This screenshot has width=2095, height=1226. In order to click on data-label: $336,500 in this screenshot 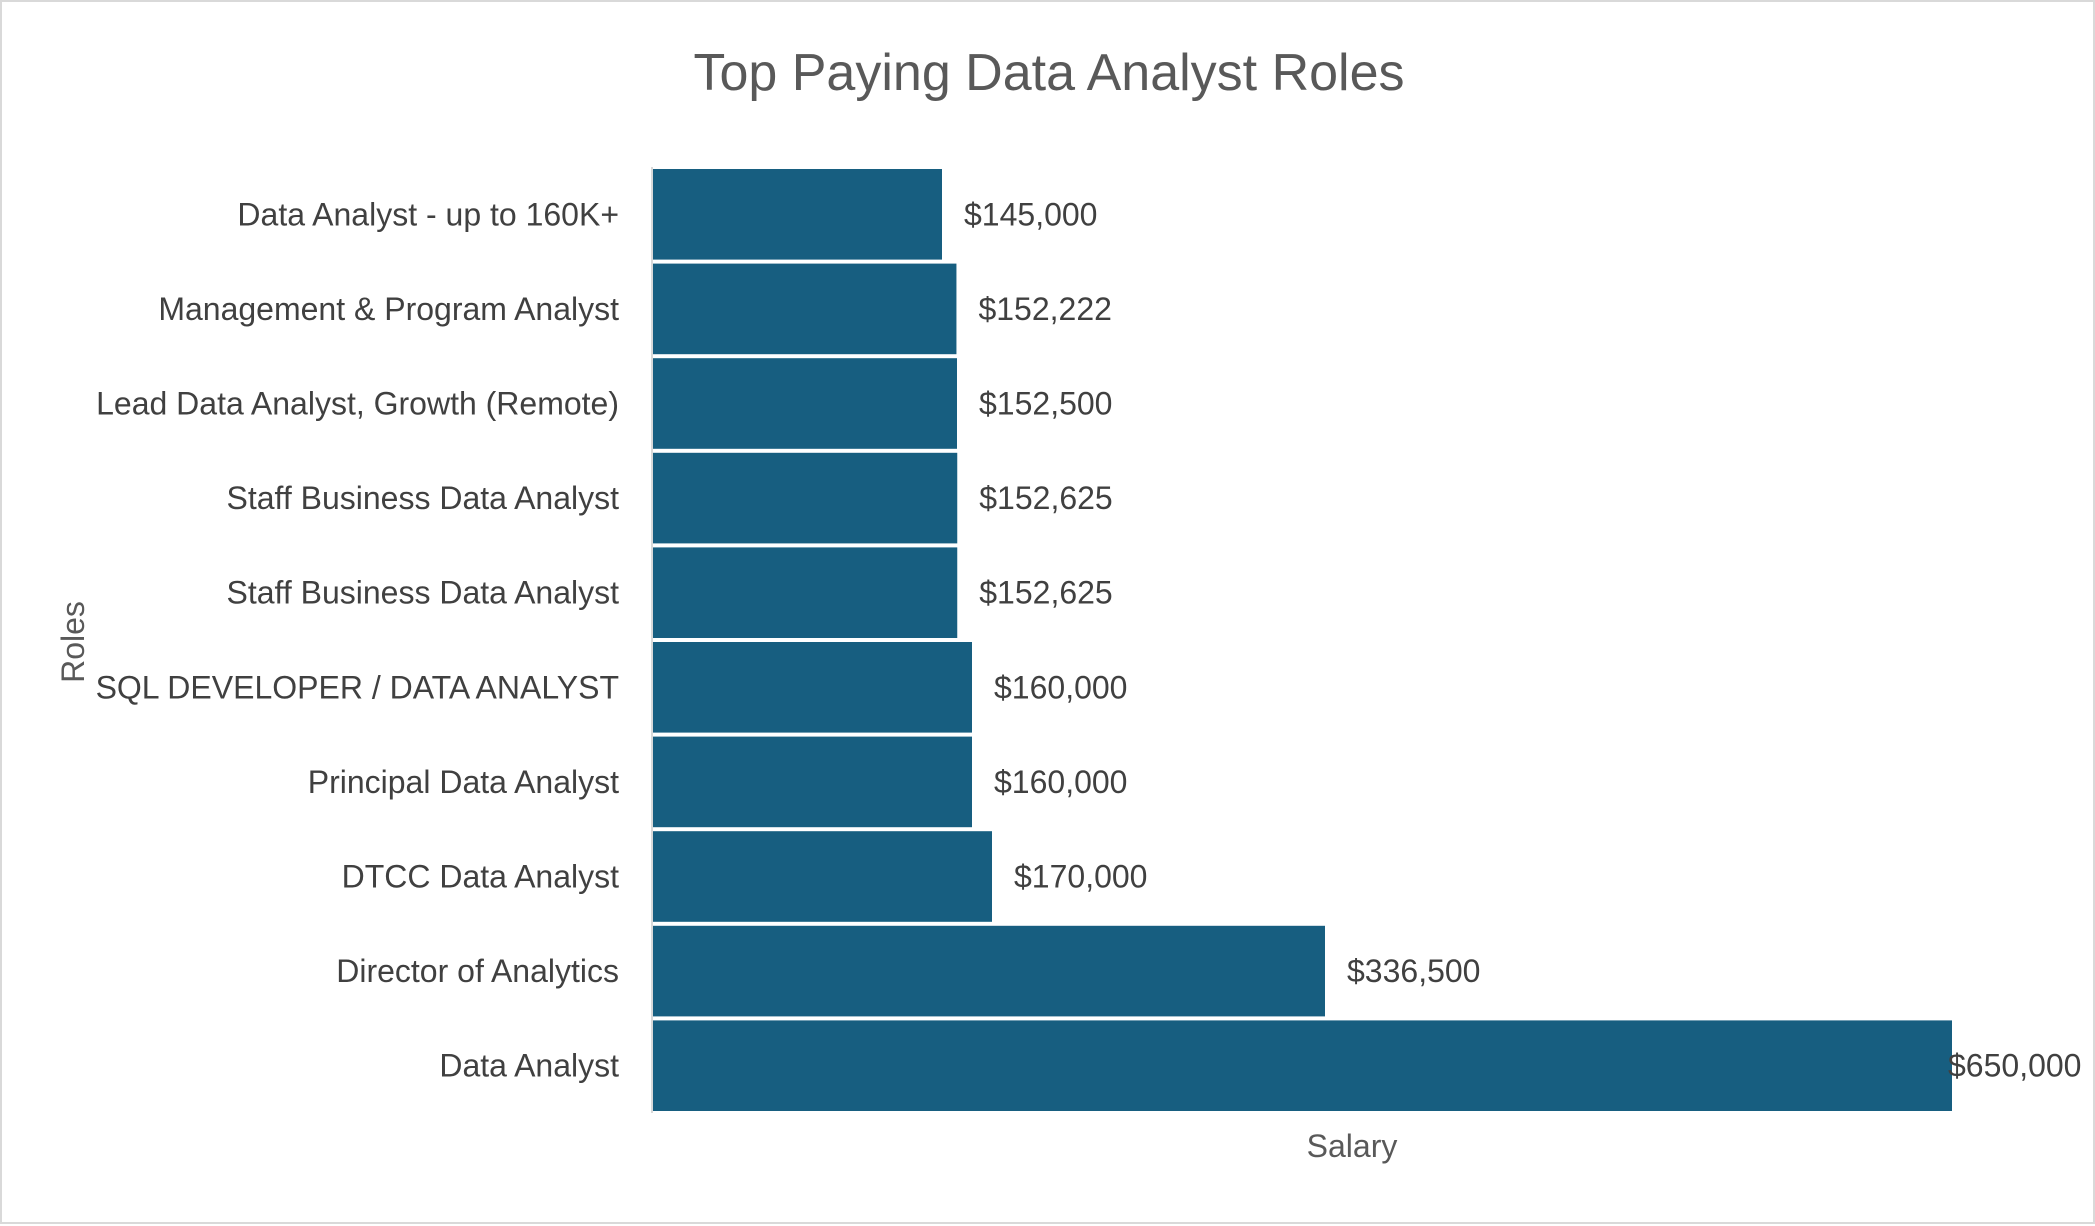, I will do `click(1413, 971)`.